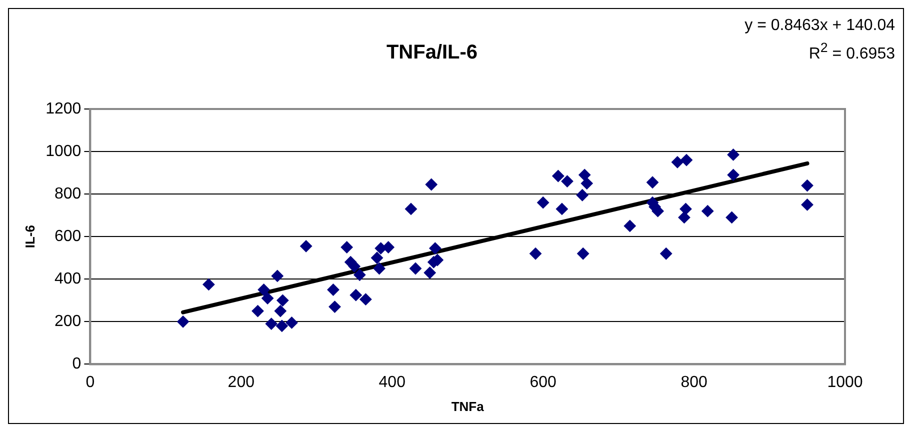  Describe the element at coordinates (68, 193) in the screenshot. I see `y-tick-label: 800` at that location.